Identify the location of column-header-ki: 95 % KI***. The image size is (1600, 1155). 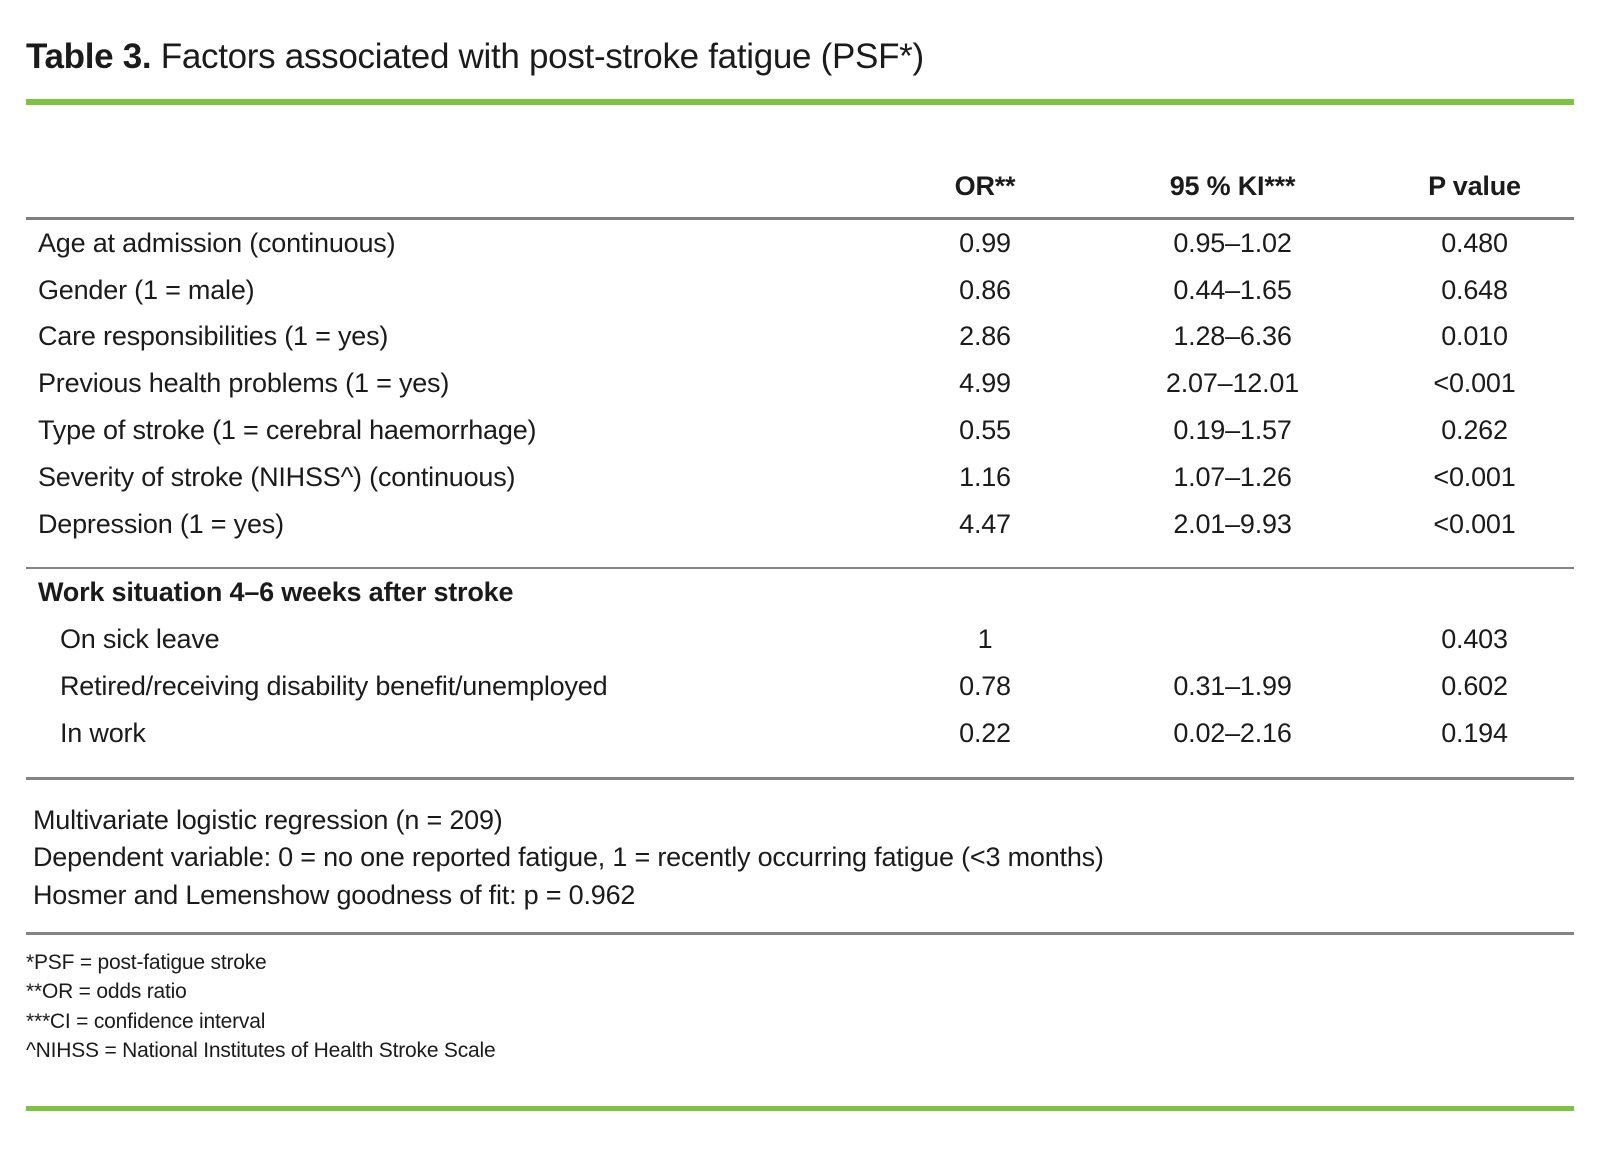
(1232, 186).